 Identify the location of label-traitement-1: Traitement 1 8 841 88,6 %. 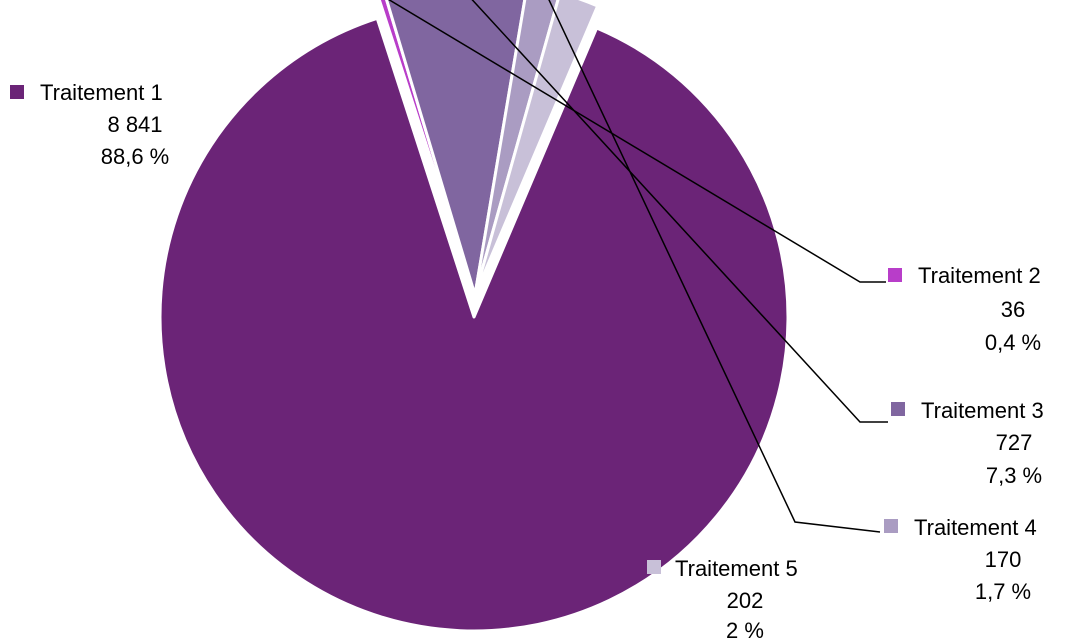
(89, 124).